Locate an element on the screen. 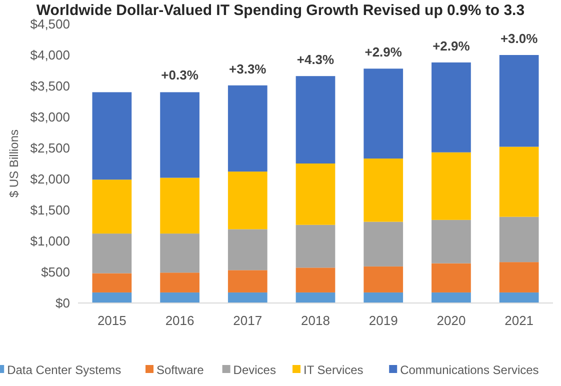 This screenshot has height=386, width=561. x-tick-label: 2021 is located at coordinates (519, 320).